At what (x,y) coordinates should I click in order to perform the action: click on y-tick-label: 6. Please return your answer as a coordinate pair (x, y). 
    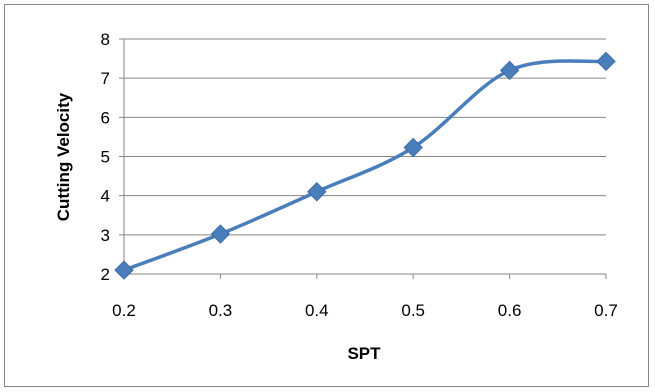
    Looking at the image, I should click on (105, 117).